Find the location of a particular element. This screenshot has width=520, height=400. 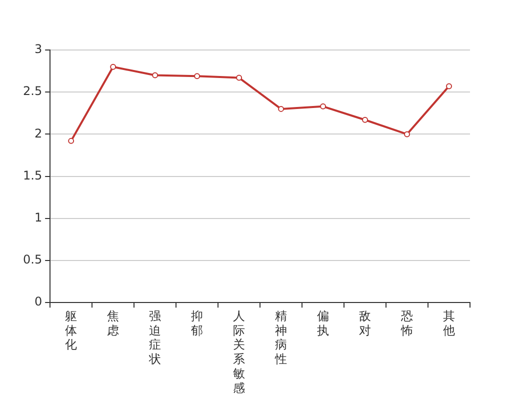

x-tick-label: 焦虑 is located at coordinates (113, 323).